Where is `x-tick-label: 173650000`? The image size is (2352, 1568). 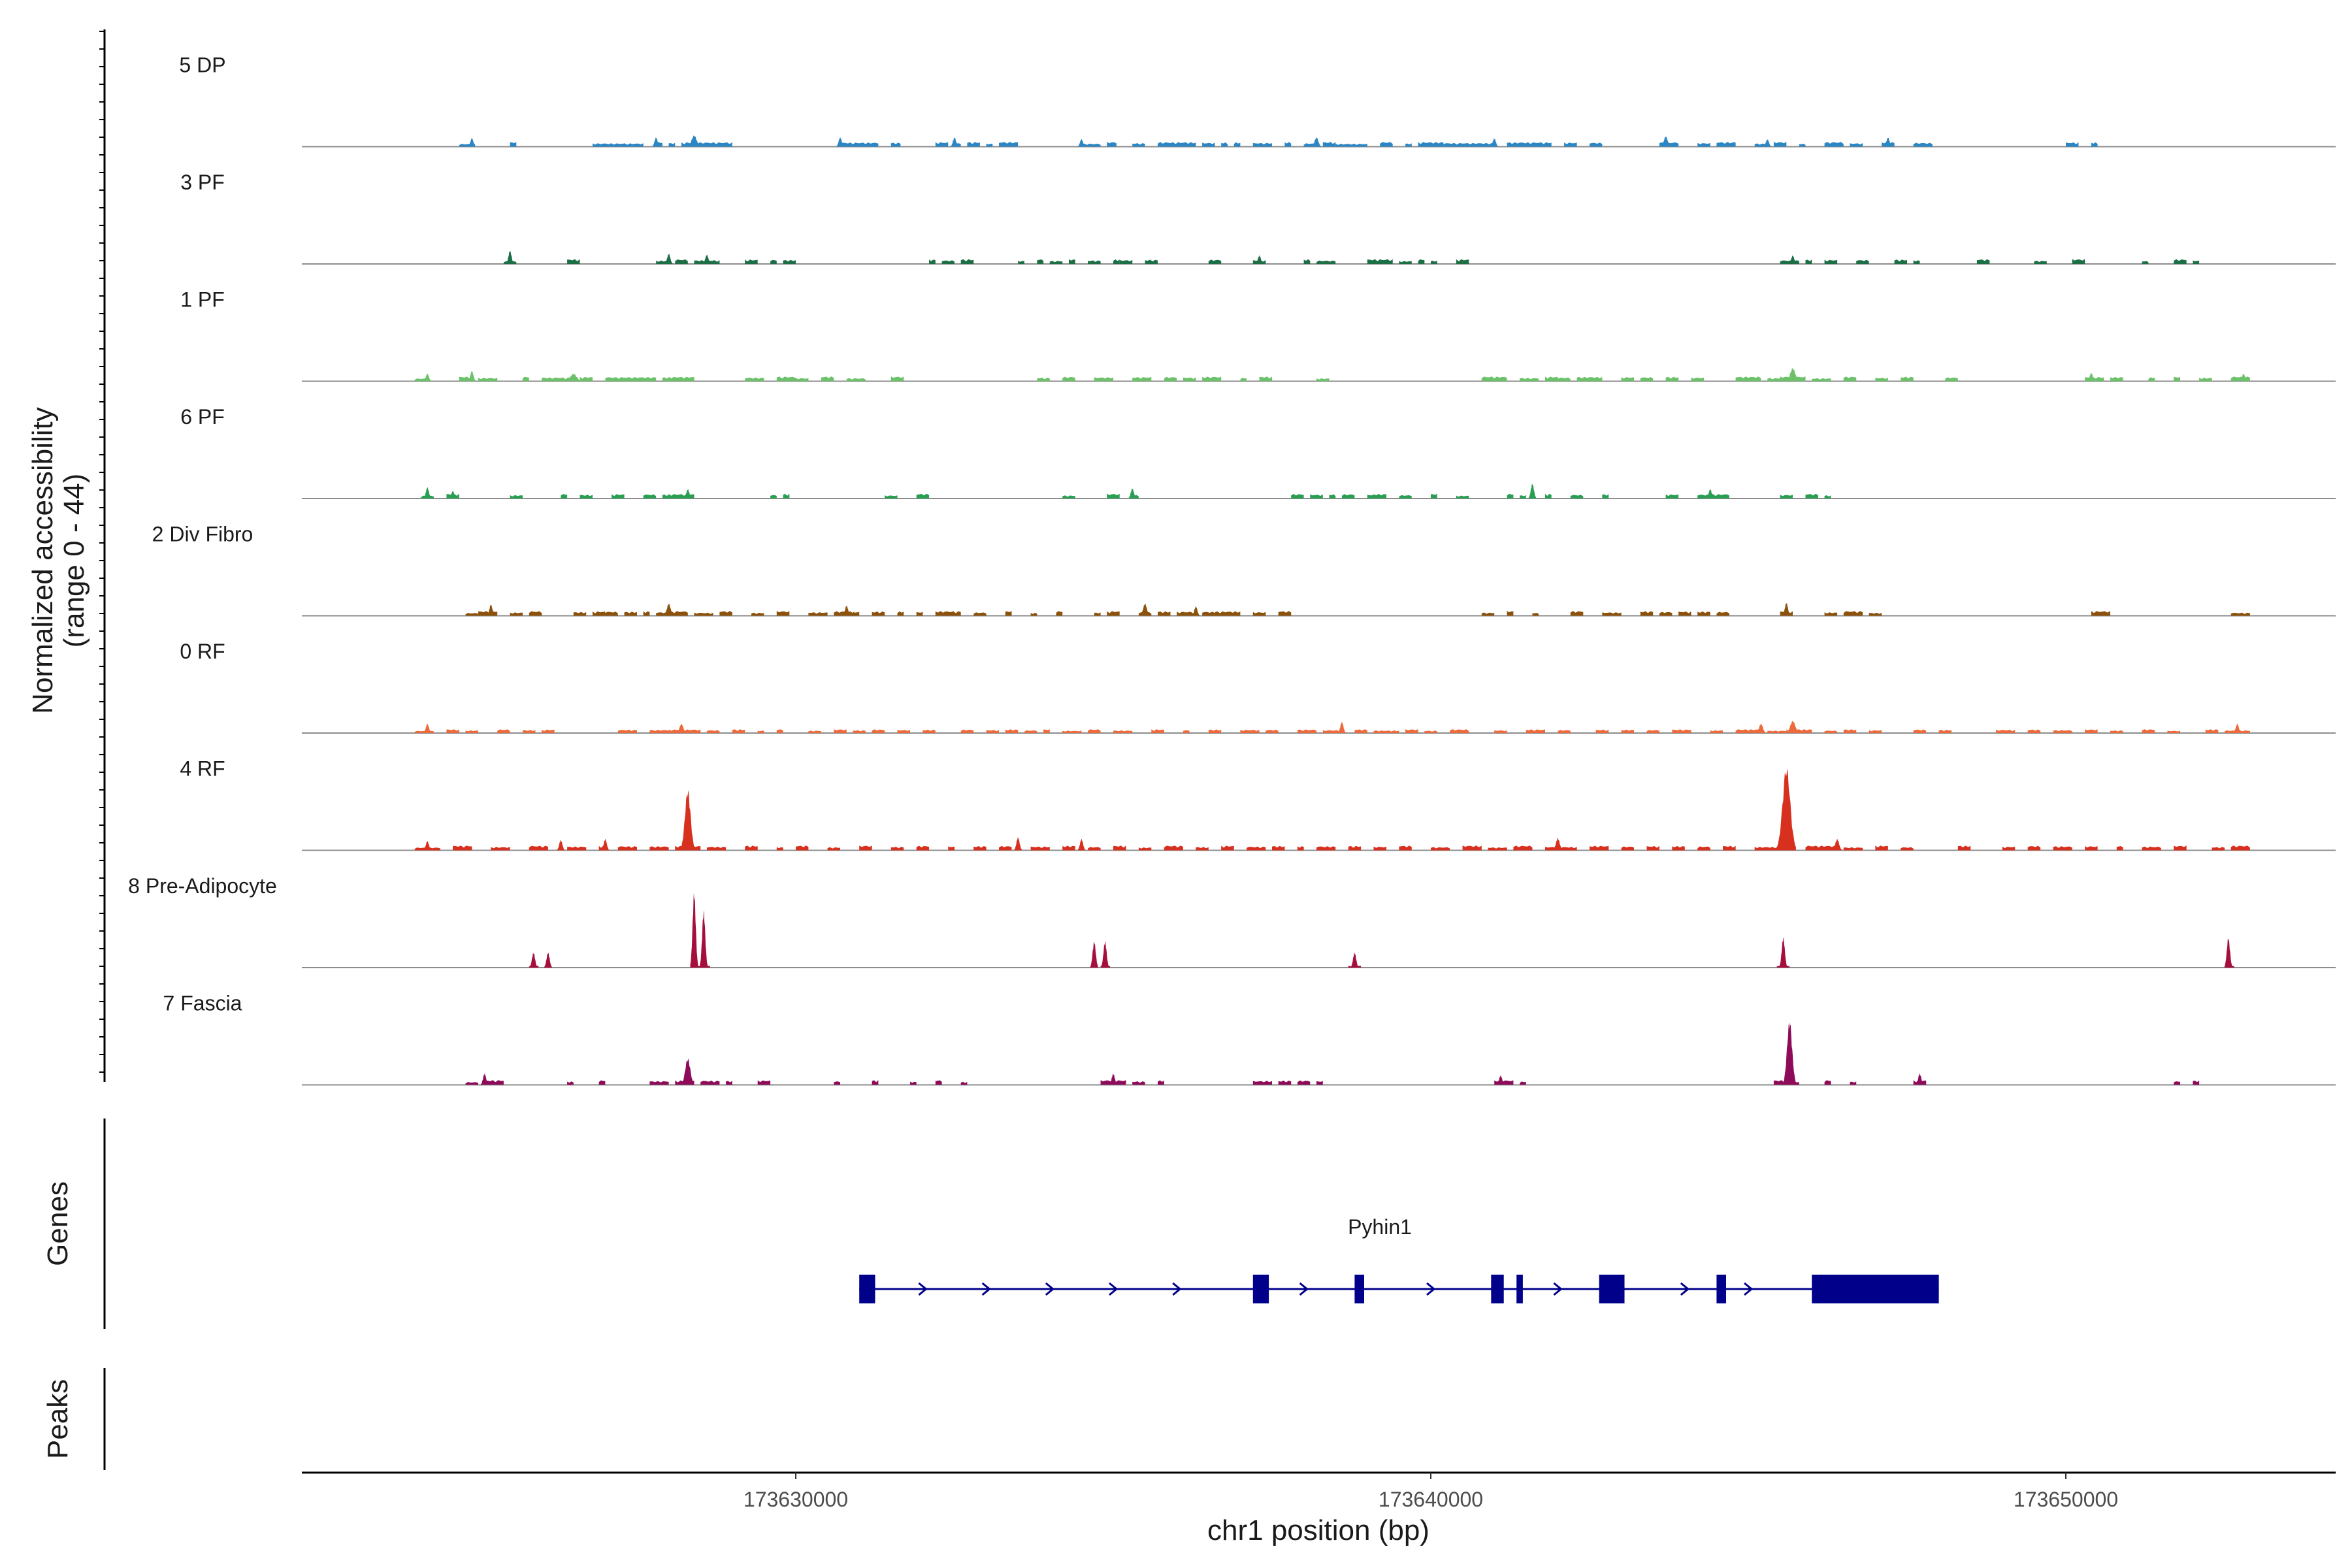 x-tick-label: 173650000 is located at coordinates (2066, 1499).